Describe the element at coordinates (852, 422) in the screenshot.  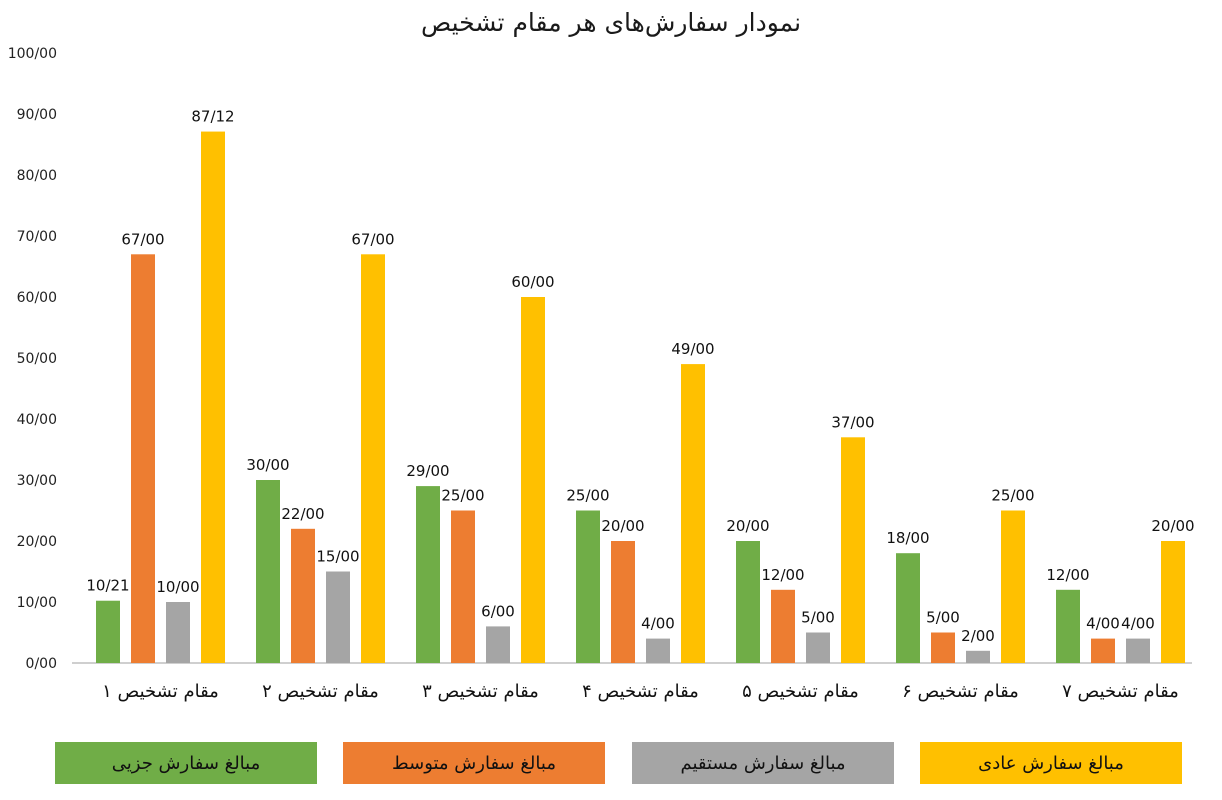
I see `data-label: 37/00` at that location.